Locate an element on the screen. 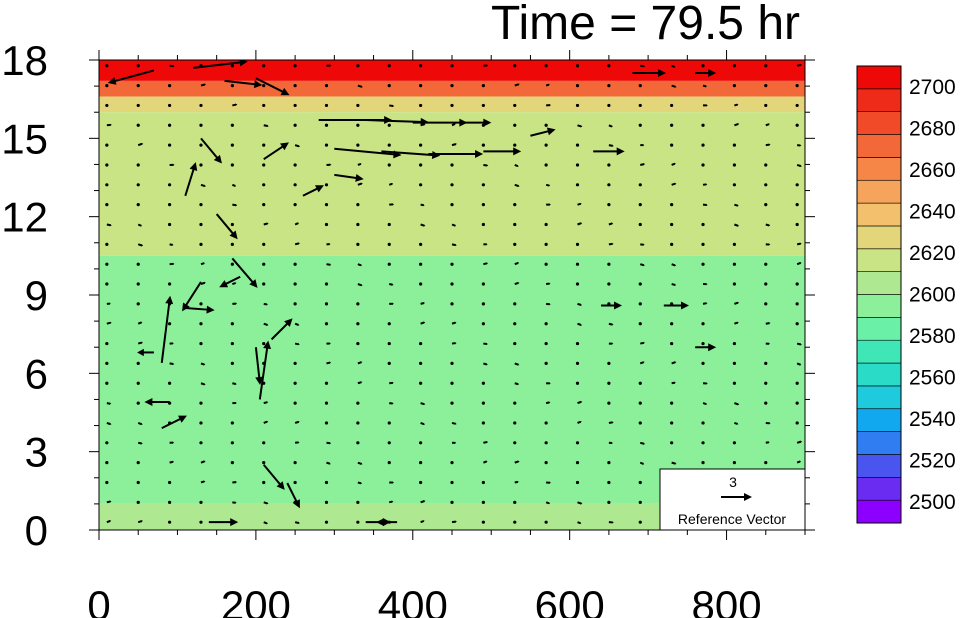 The width and height of the screenshot is (970, 618). colorbar-label: 2620 is located at coordinates (932, 253).